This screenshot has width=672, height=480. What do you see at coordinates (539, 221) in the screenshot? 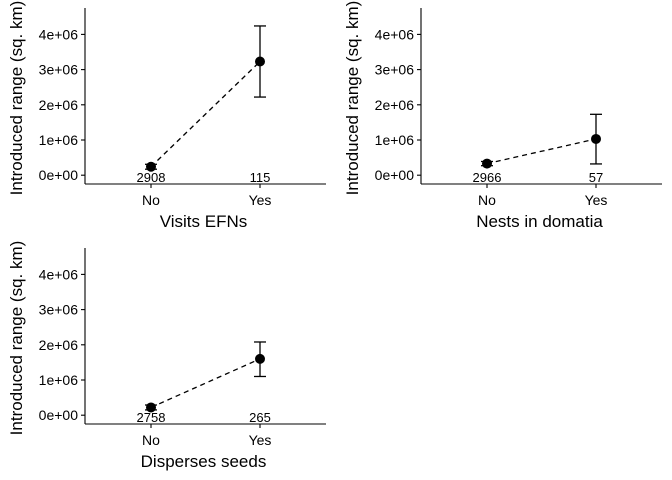
I see `x-axis-title: Nests in domatia` at bounding box center [539, 221].